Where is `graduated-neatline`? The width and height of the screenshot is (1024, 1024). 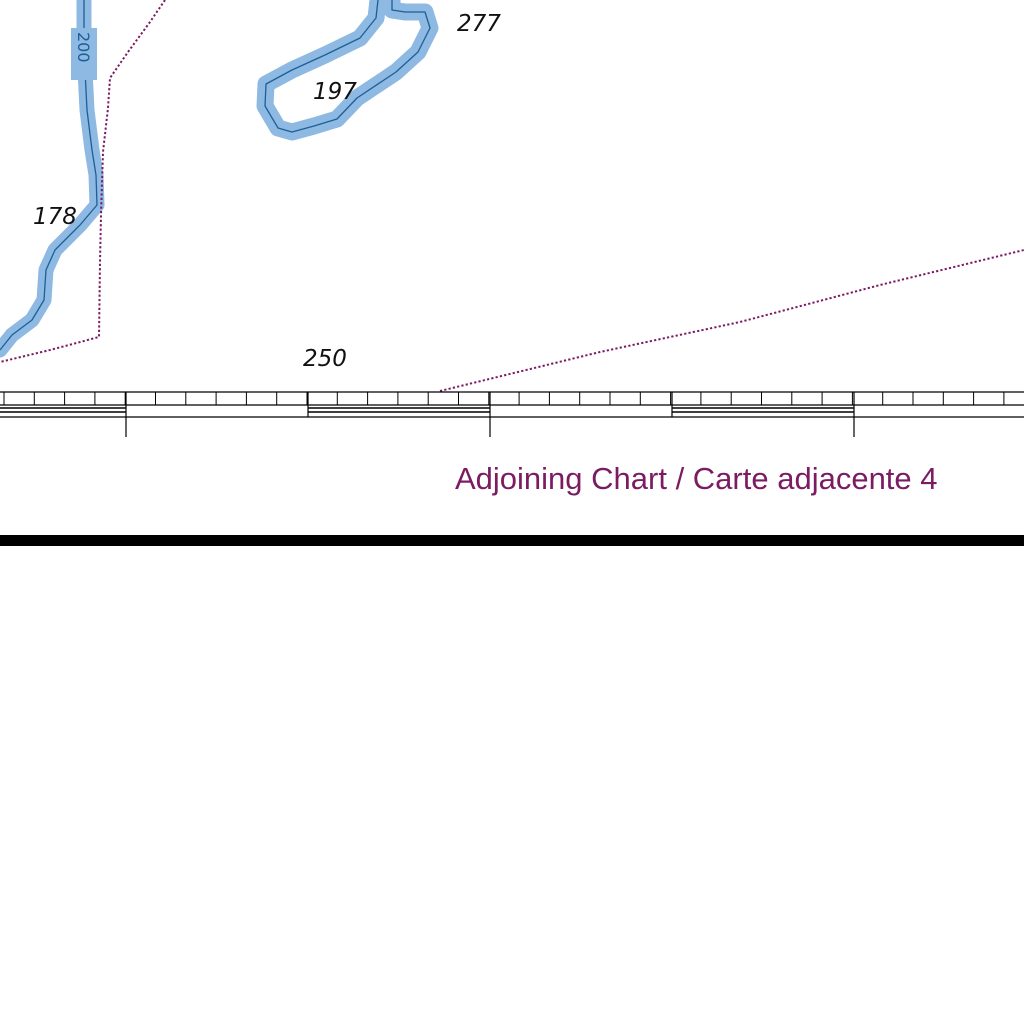 graduated-neatline is located at coordinates (512, 414).